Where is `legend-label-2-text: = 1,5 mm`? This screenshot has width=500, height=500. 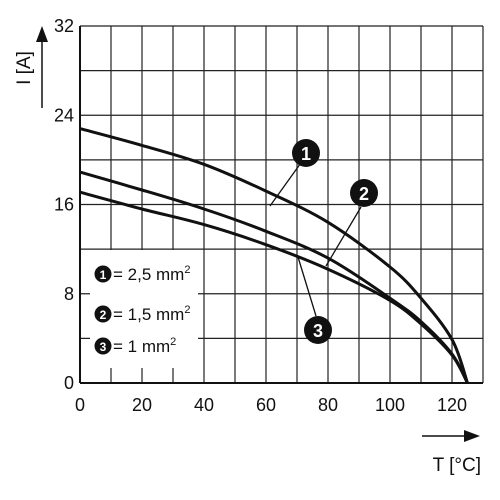 legend-label-2-text: = 1,5 mm is located at coordinates (148, 314).